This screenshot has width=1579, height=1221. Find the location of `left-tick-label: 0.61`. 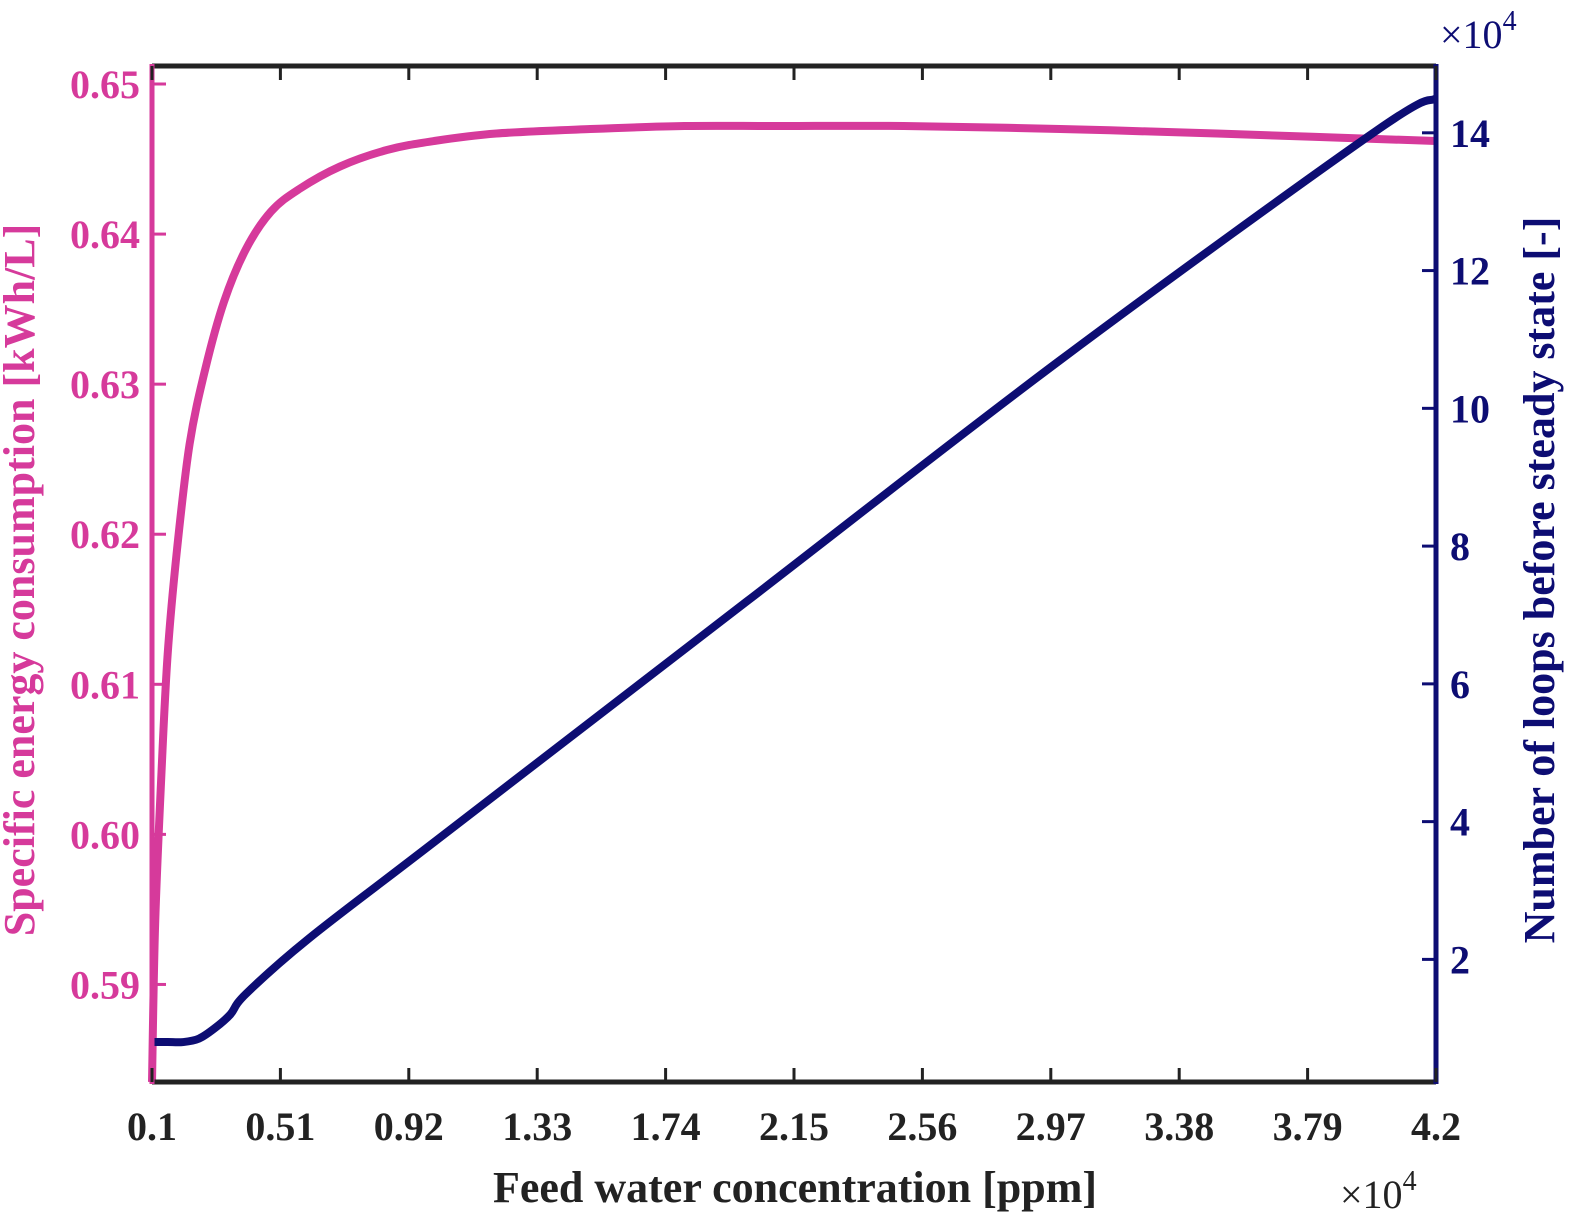

left-tick-label: 0.61 is located at coordinates (105, 684).